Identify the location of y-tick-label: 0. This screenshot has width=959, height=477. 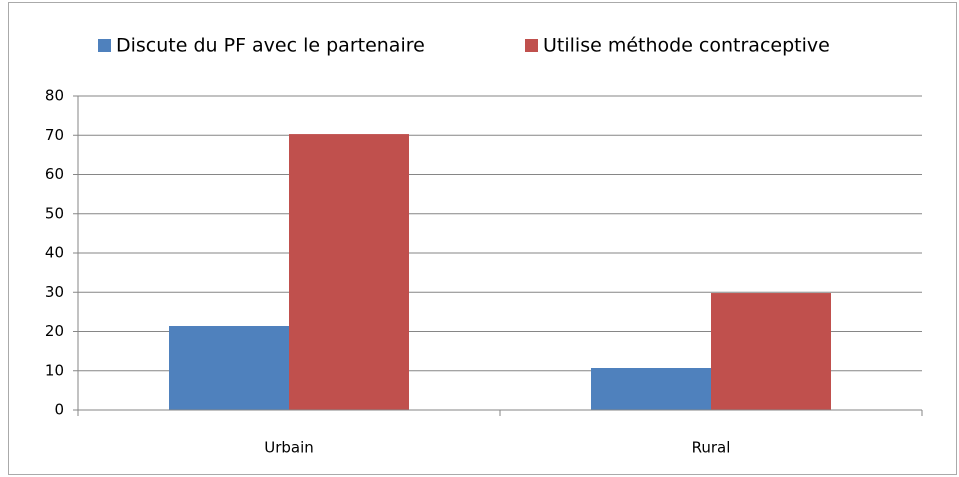
(59, 410).